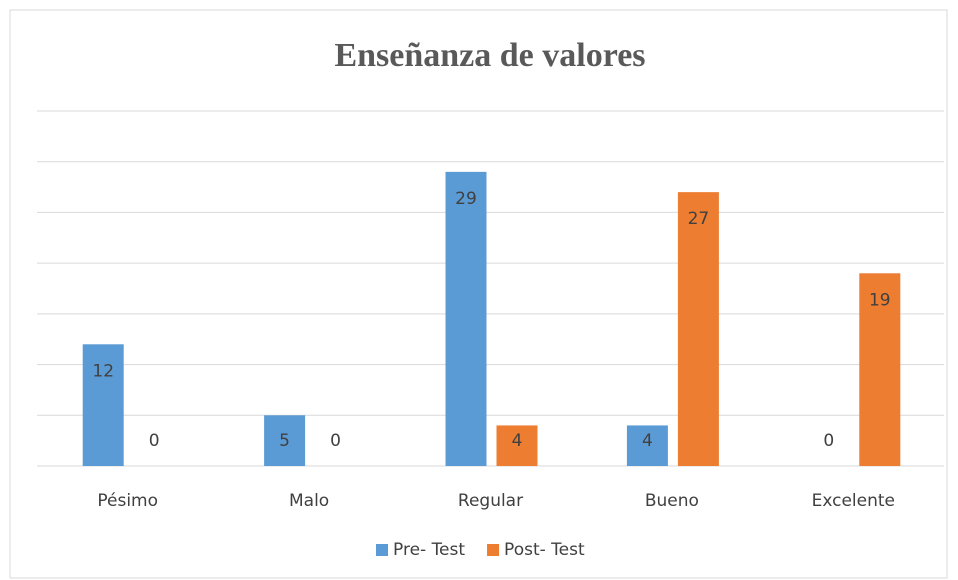  I want to click on data-label: 12, so click(103, 371).